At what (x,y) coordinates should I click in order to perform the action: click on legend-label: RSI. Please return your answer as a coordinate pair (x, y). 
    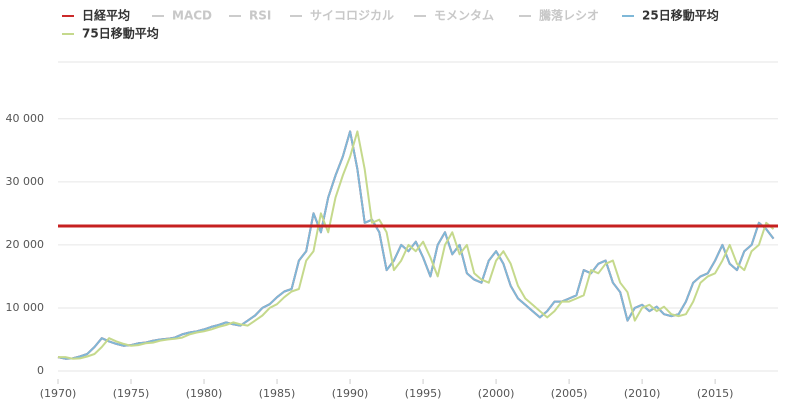
    Looking at the image, I should click on (260, 16).